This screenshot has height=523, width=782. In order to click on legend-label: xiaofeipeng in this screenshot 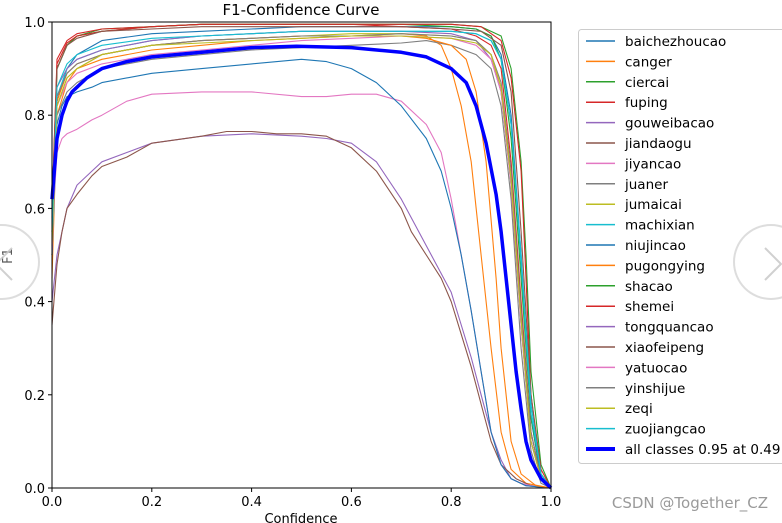, I will do `click(664, 348)`.